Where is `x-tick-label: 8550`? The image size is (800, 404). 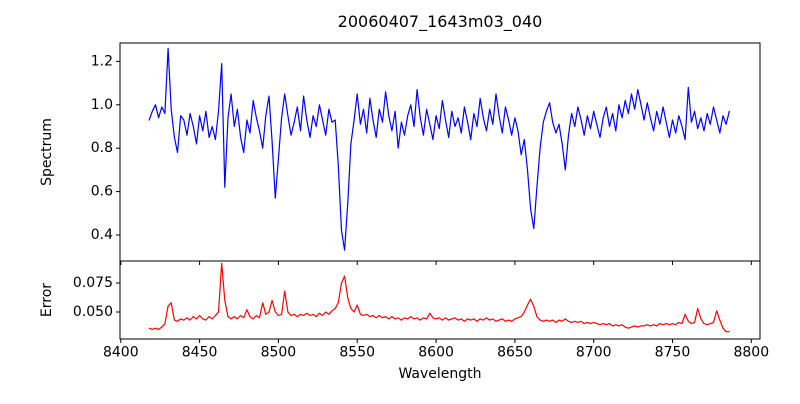 x-tick-label: 8550 is located at coordinates (357, 353).